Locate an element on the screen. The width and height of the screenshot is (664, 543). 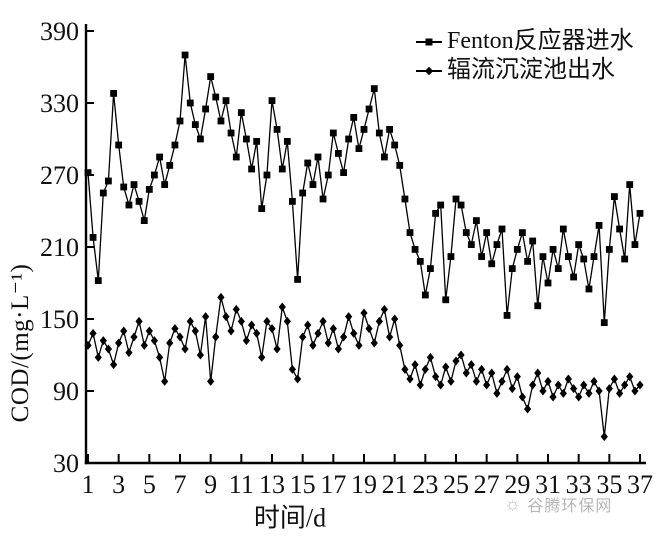
legend-label-influent: Fenton反应器进水 is located at coordinates (540, 41).